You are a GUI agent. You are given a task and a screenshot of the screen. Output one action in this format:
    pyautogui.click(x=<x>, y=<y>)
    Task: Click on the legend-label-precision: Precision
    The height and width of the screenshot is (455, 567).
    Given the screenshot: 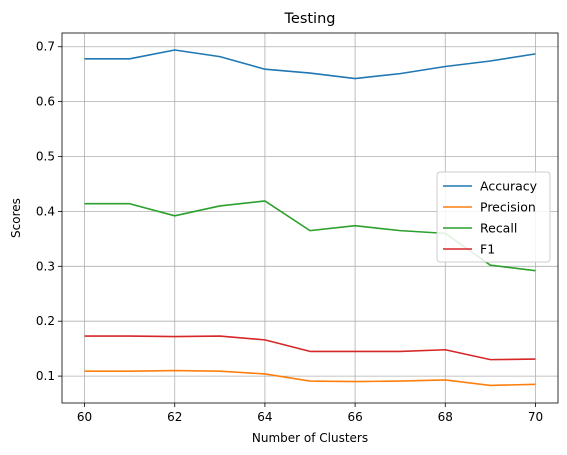 What is the action you would take?
    pyautogui.click(x=508, y=207)
    